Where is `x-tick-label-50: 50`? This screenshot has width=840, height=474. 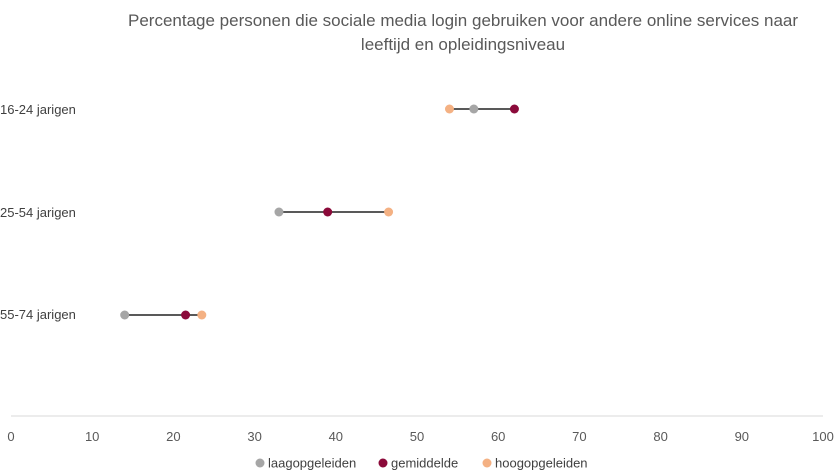
x-tick-label-50: 50 is located at coordinates (417, 436).